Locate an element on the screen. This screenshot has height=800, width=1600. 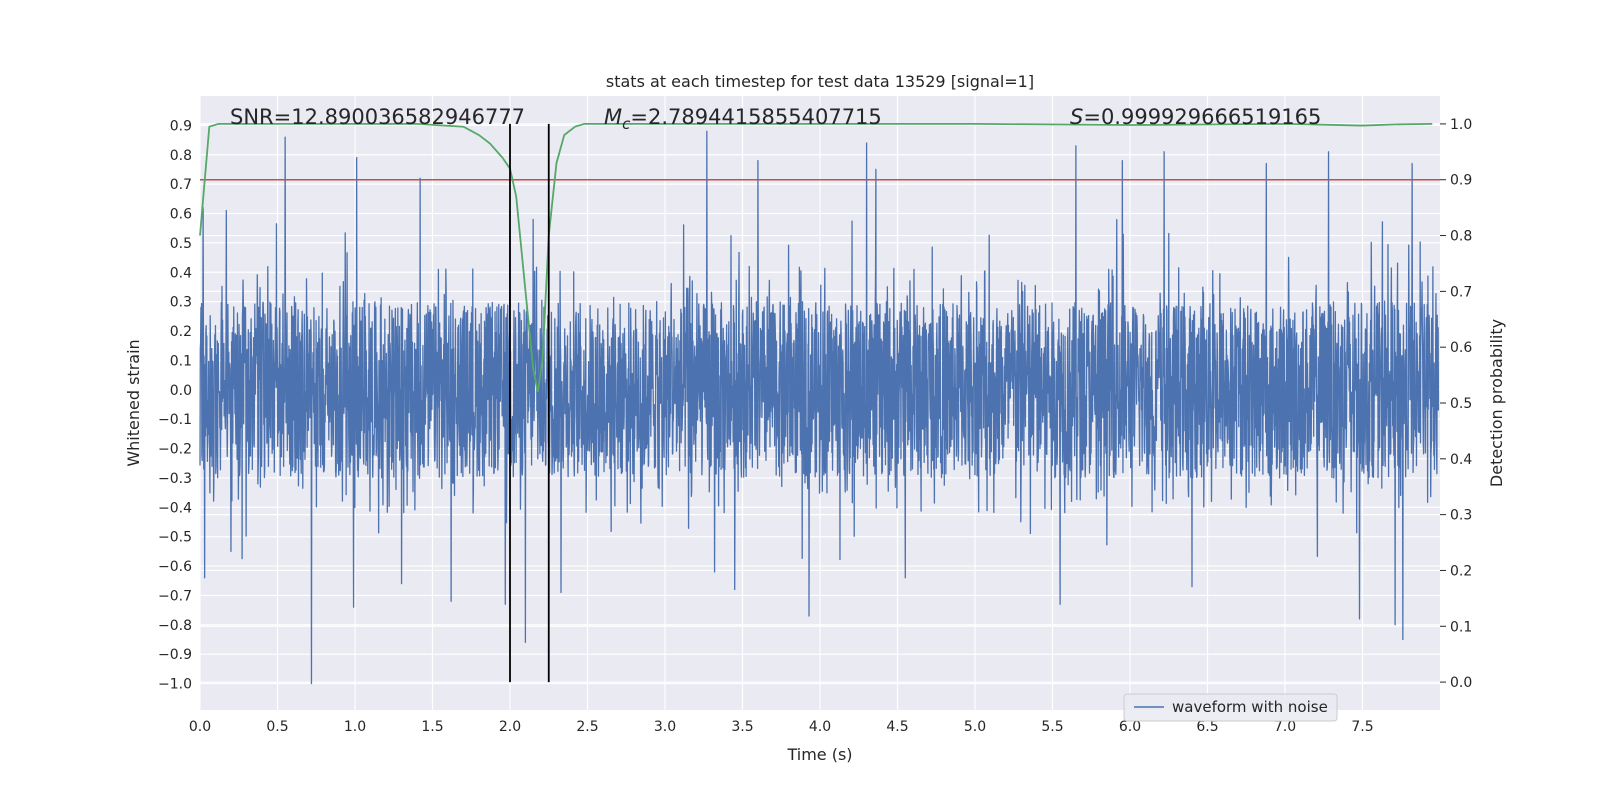
x-tick-label: 0.0 is located at coordinates (200, 727).